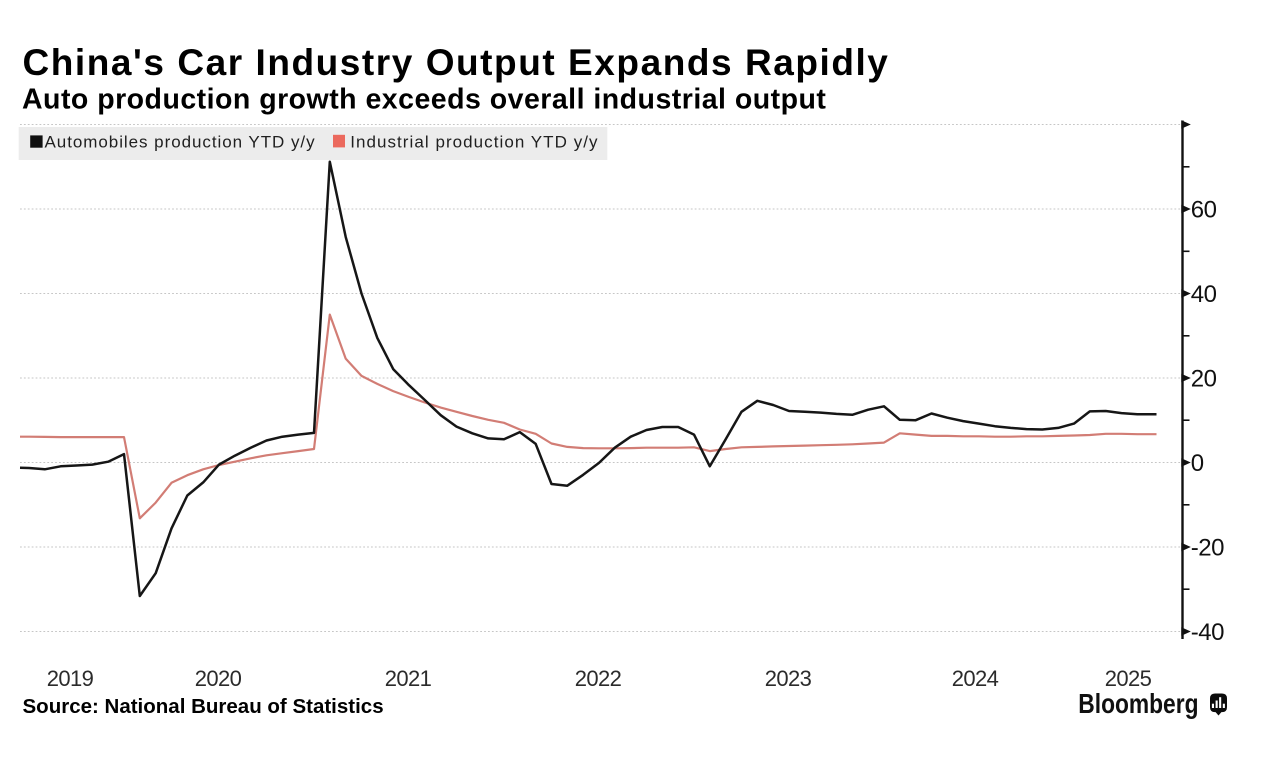 This screenshot has width=1280, height=757. Describe the element at coordinates (1207, 548) in the screenshot. I see `svg-text: -20` at that location.